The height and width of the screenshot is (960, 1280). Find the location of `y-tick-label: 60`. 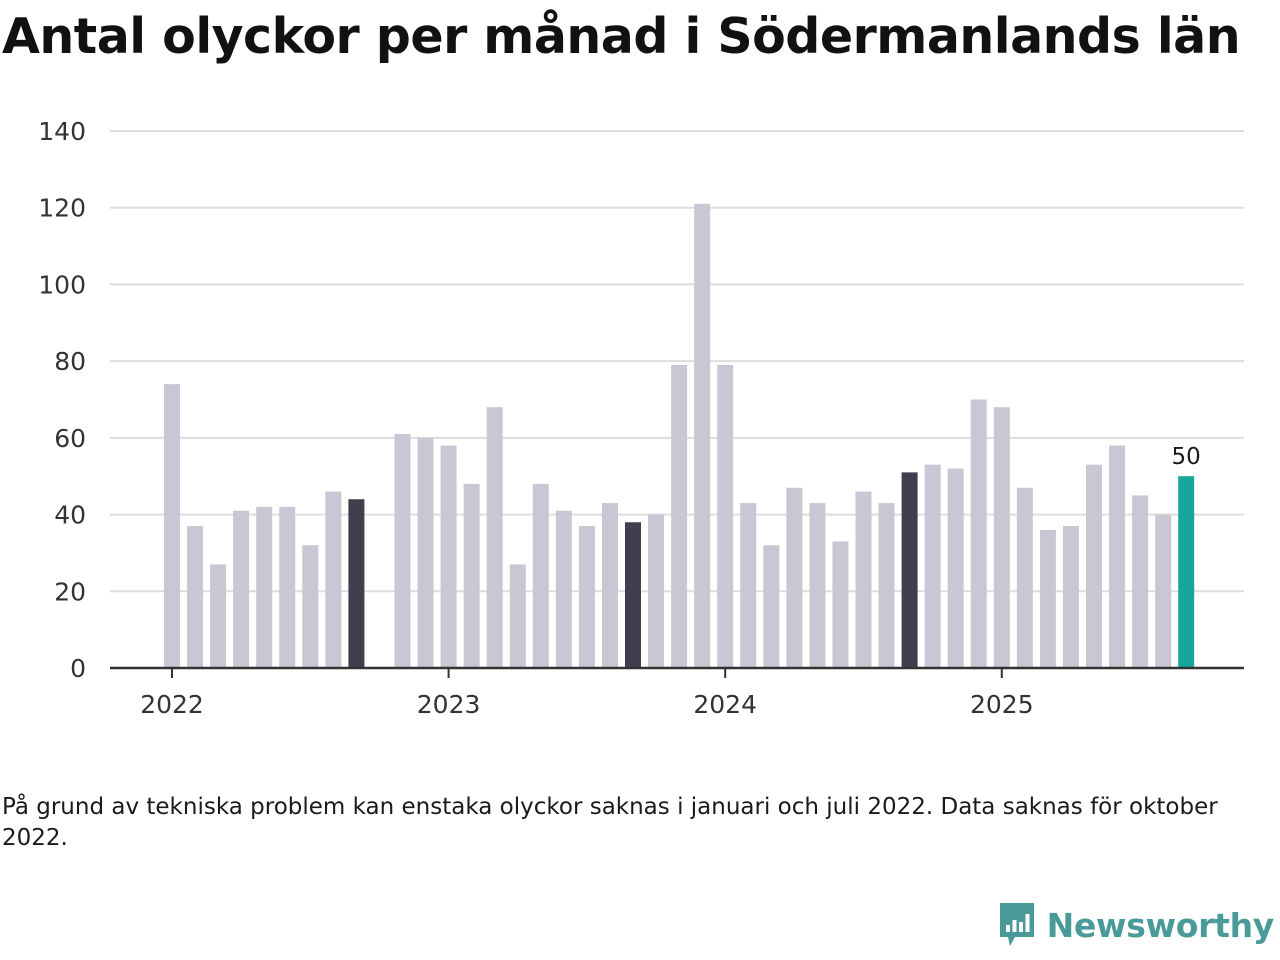

y-tick-label: 60 is located at coordinates (70, 438).